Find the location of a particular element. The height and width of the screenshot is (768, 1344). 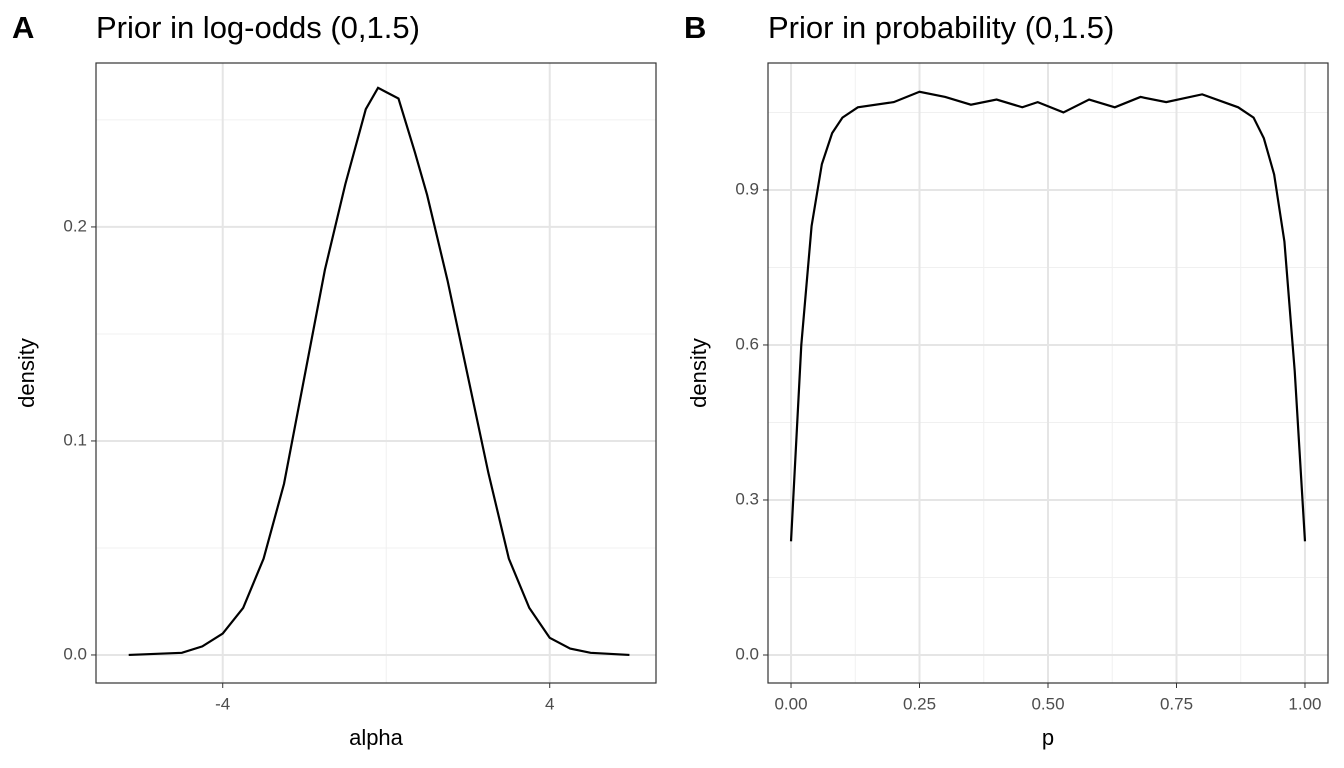

x-tick-label: 0.00 is located at coordinates (790, 703).